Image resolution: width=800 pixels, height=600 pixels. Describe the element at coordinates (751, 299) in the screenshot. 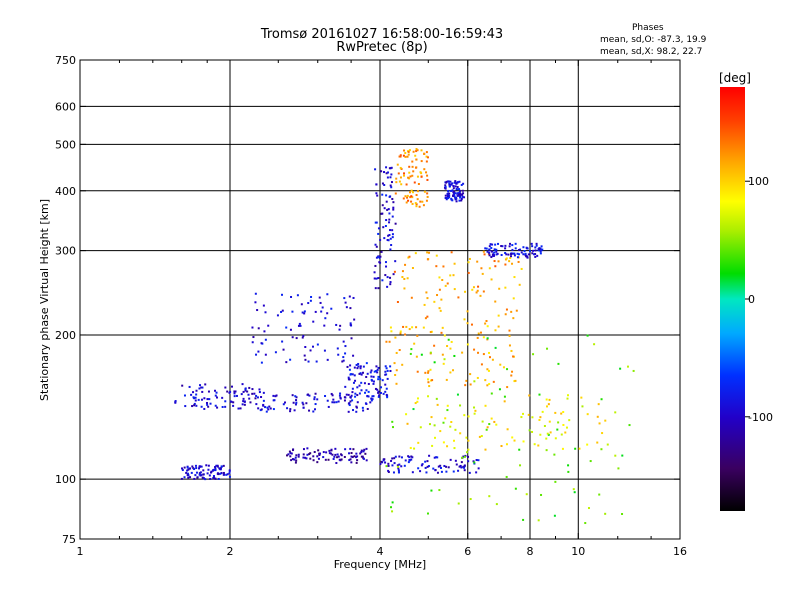

I see `colorbar-tick-label: 0` at that location.